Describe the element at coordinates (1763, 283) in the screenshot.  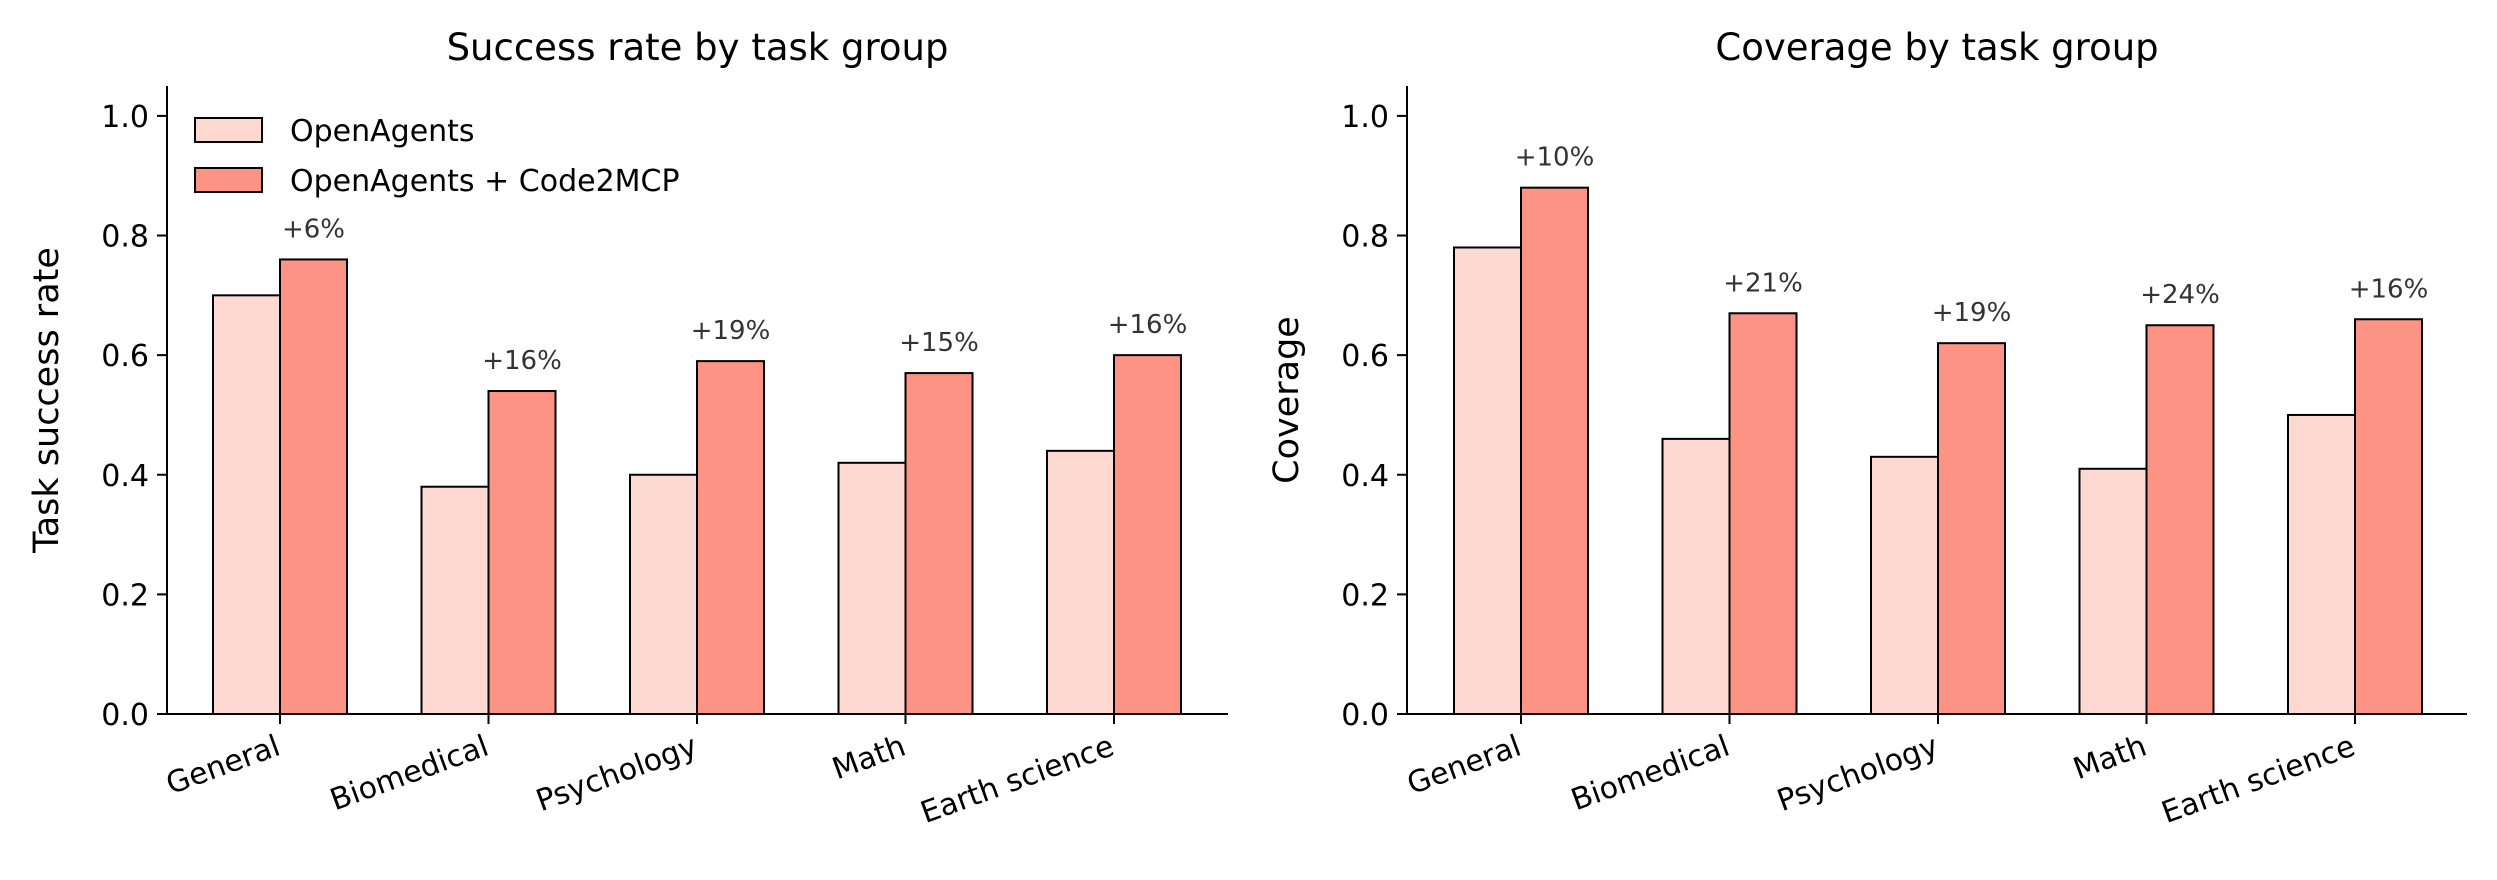
I see `delta-annotation: +21%` at that location.